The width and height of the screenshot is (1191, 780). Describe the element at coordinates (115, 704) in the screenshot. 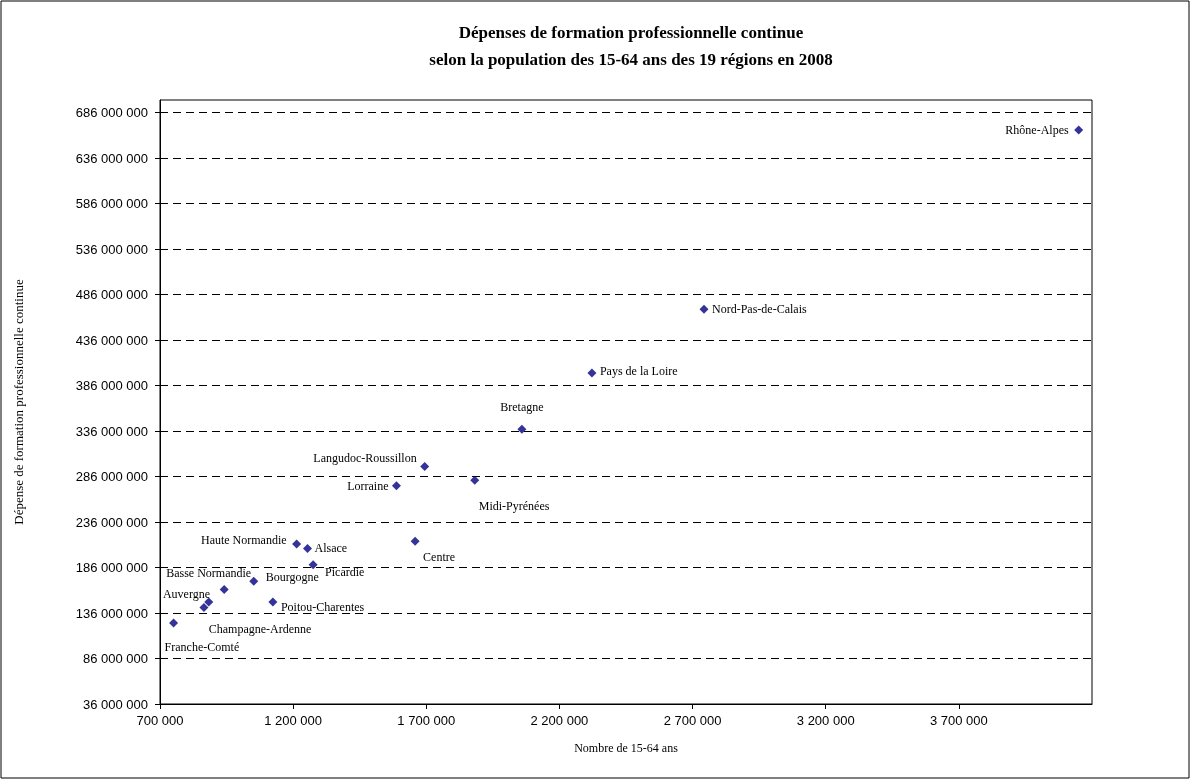

I see `y-tick-label: 36 000 000` at that location.